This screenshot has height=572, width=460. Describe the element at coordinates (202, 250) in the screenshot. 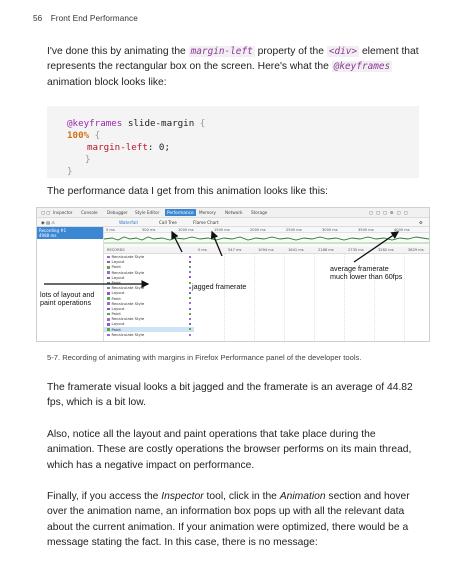

I see `waterfall-tick: 0 ms` at that location.